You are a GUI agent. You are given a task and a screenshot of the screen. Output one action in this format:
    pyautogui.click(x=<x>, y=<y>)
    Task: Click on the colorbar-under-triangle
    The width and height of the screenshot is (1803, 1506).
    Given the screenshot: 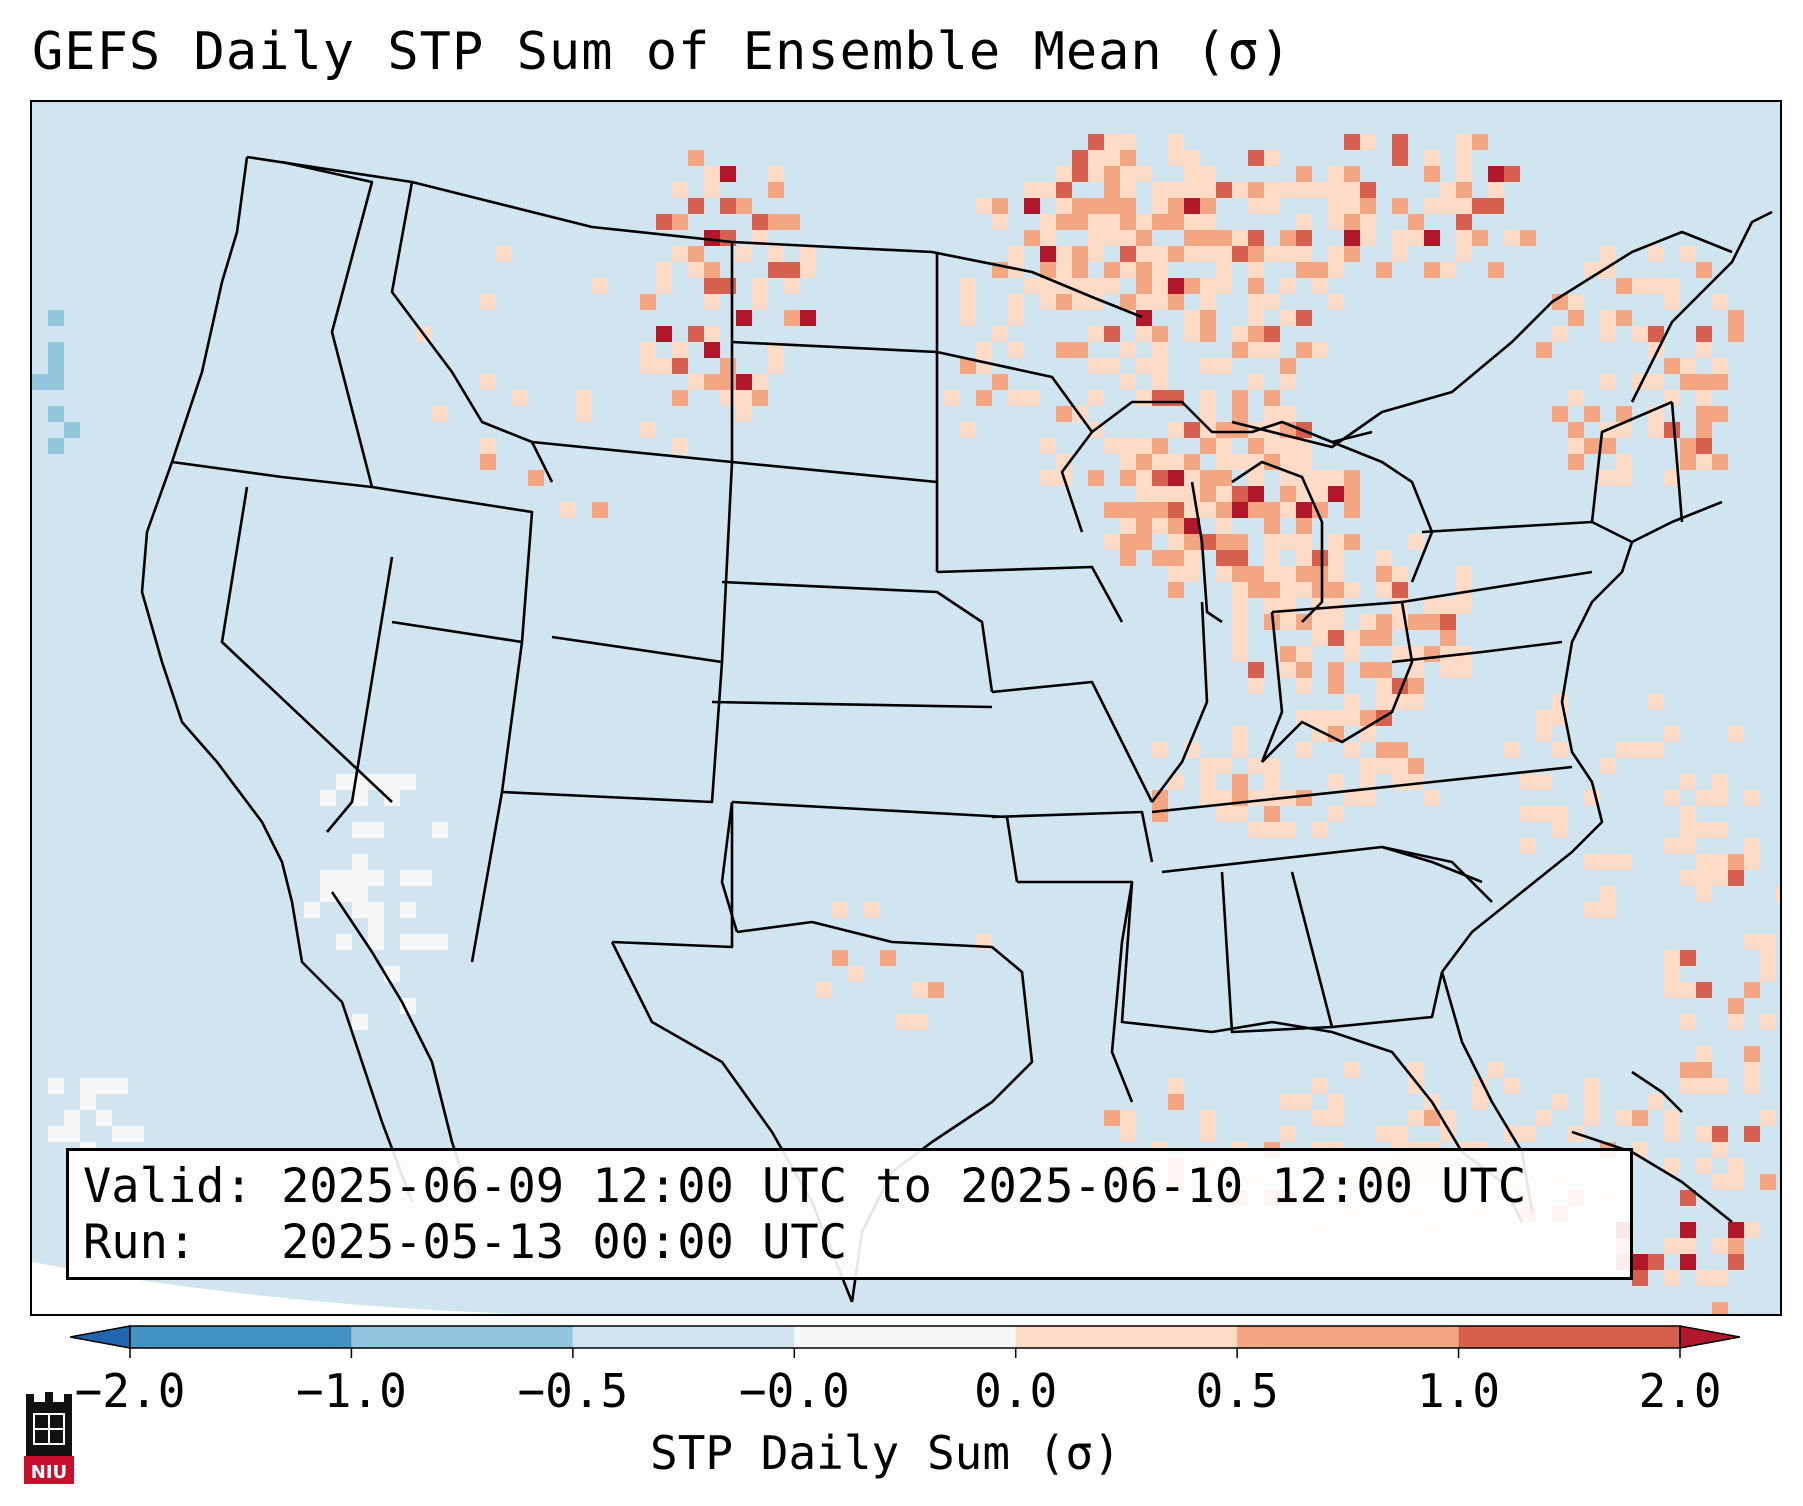 What is the action you would take?
    pyautogui.click(x=100, y=1337)
    